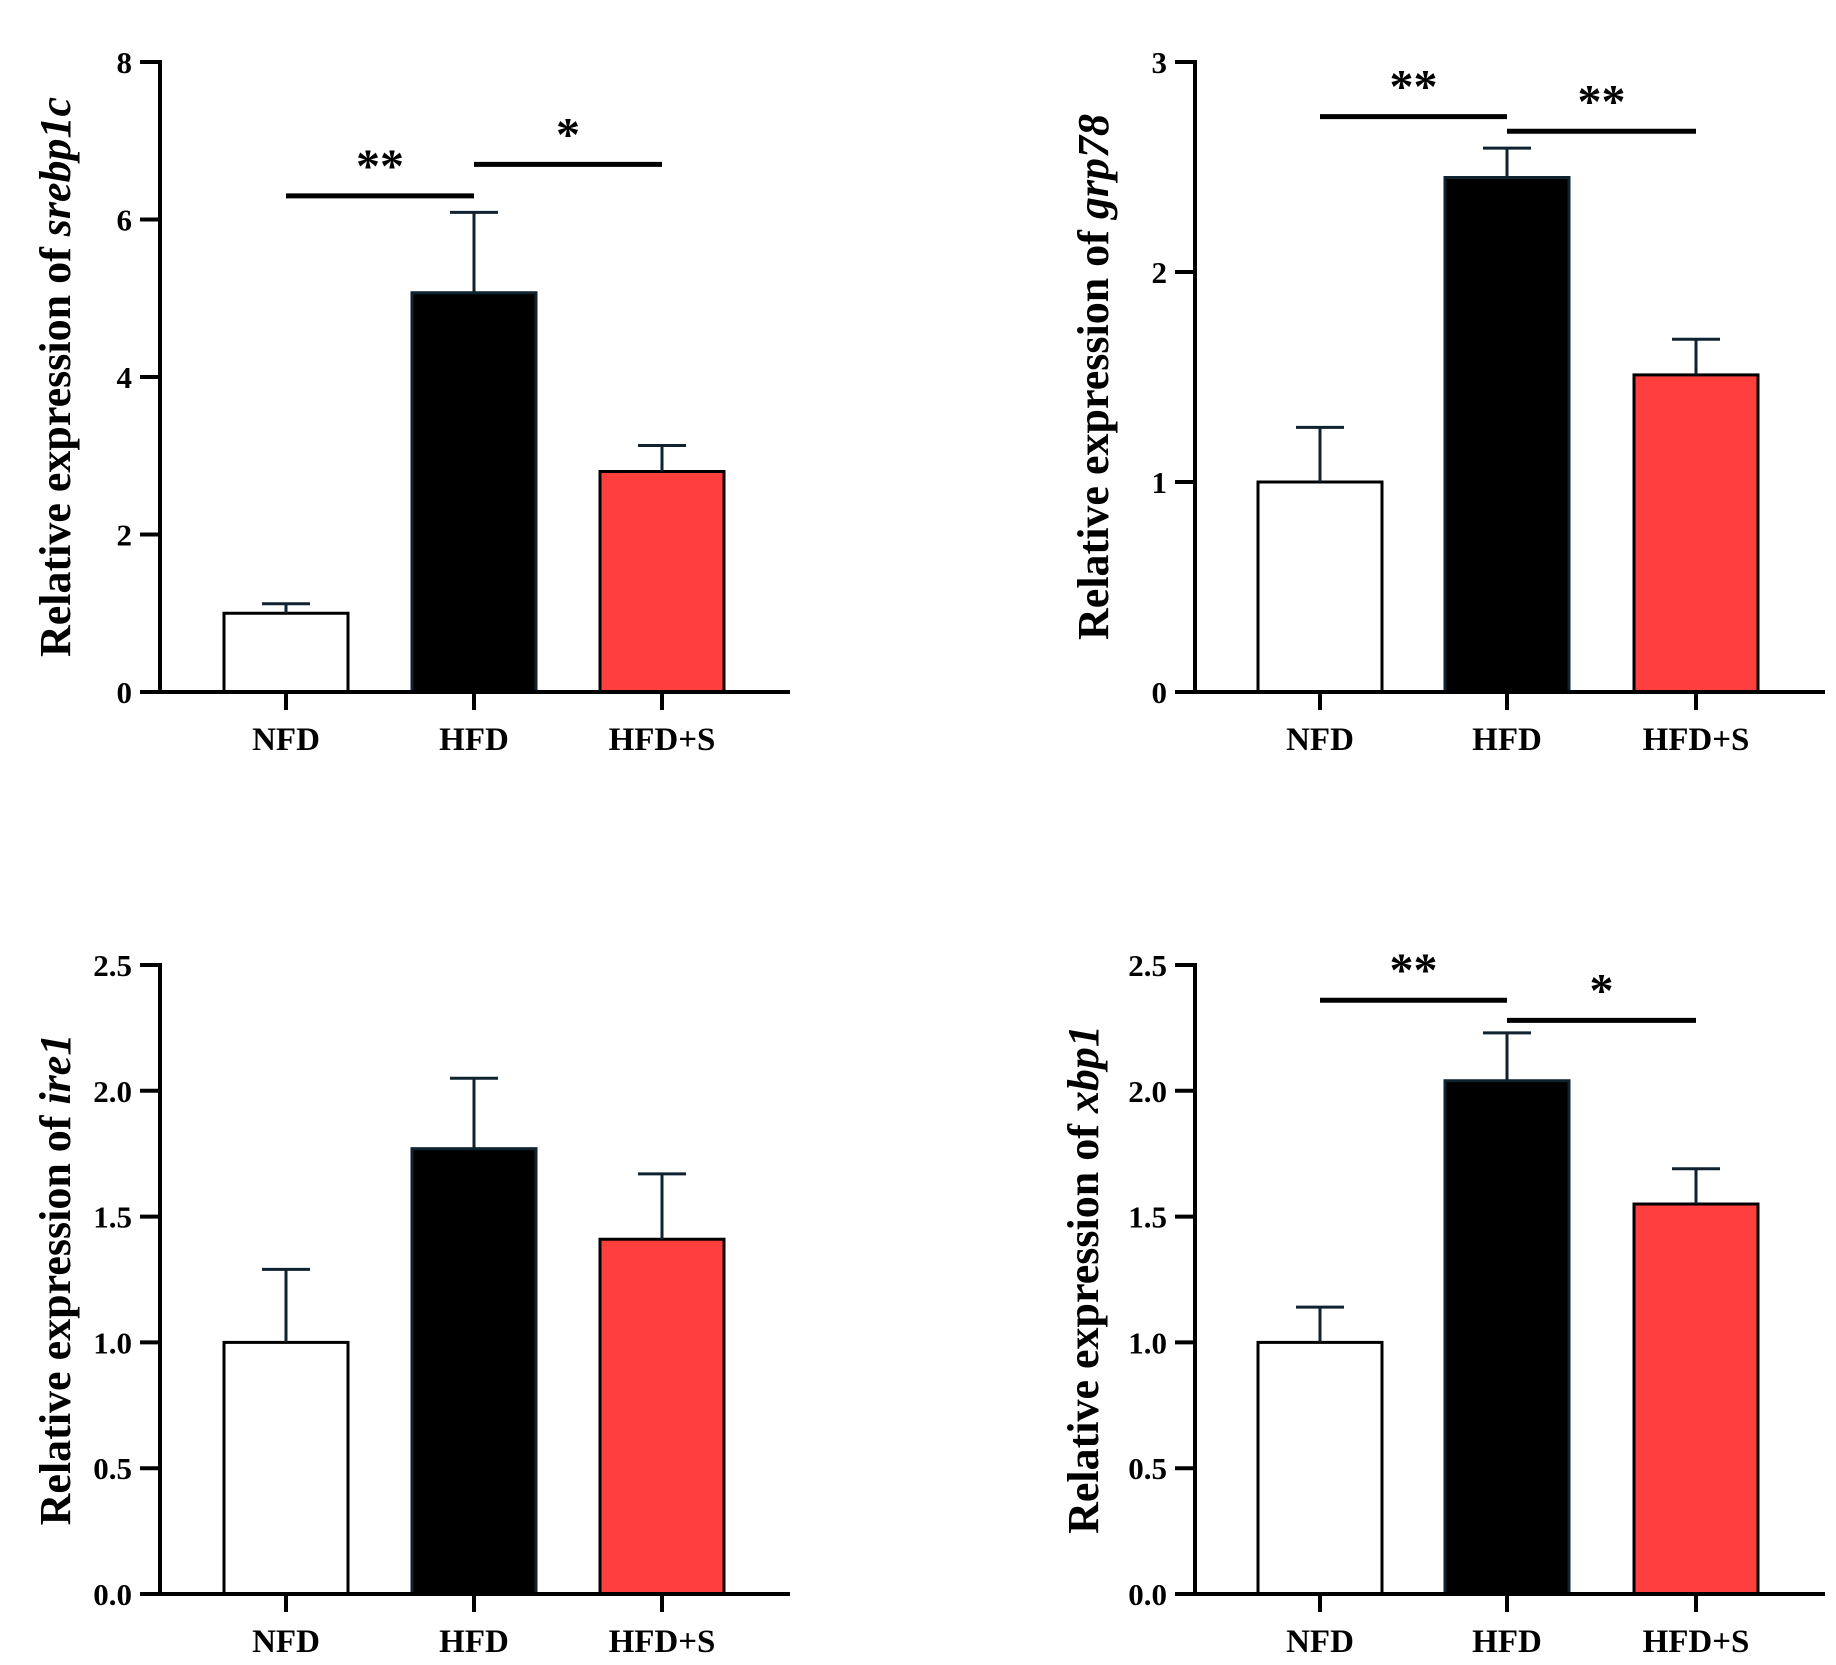 The width and height of the screenshot is (1836, 1665). What do you see at coordinates (1160, 482) in the screenshot?
I see `y-tick-label: 1` at bounding box center [1160, 482].